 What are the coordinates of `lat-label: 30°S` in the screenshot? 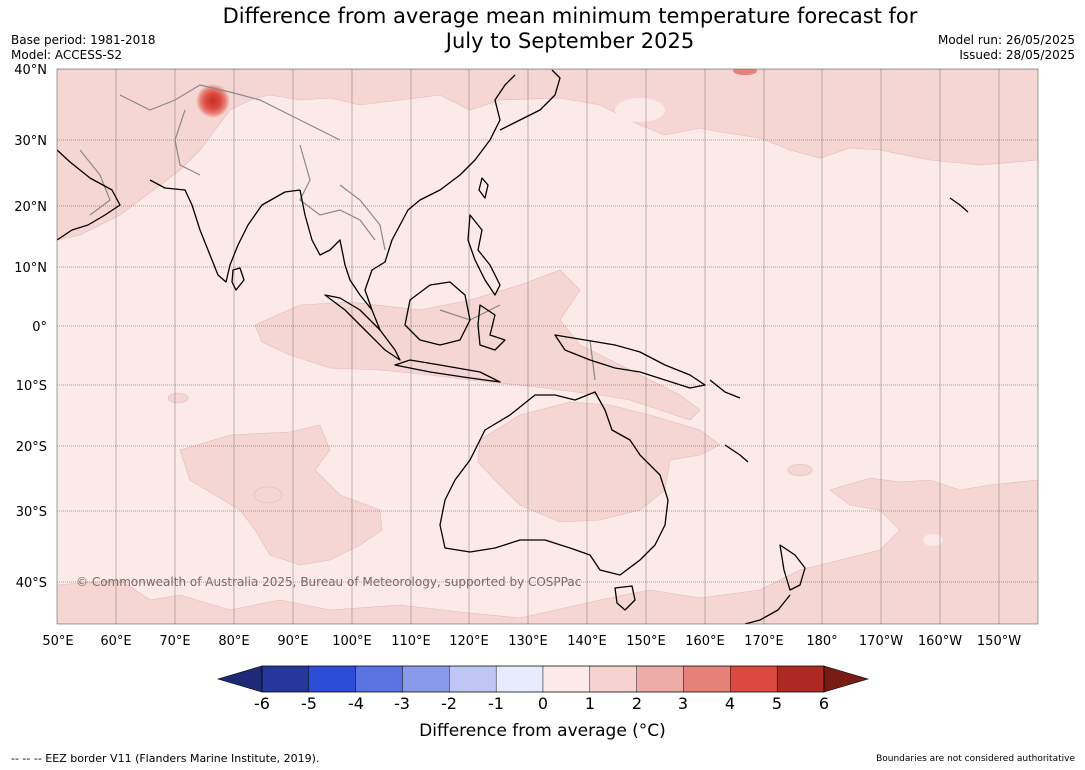 It's located at (31, 512).